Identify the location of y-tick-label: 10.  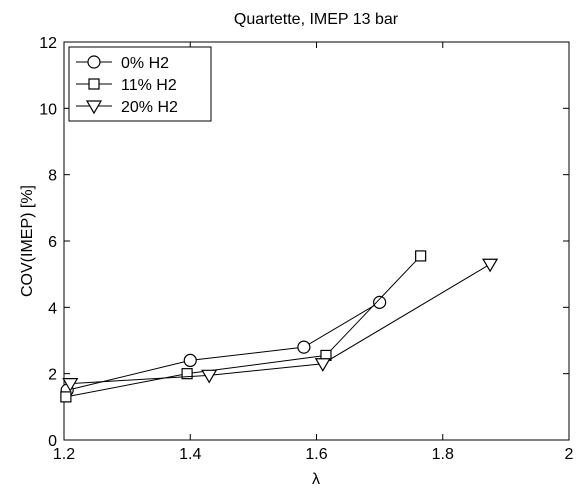
(48, 109).